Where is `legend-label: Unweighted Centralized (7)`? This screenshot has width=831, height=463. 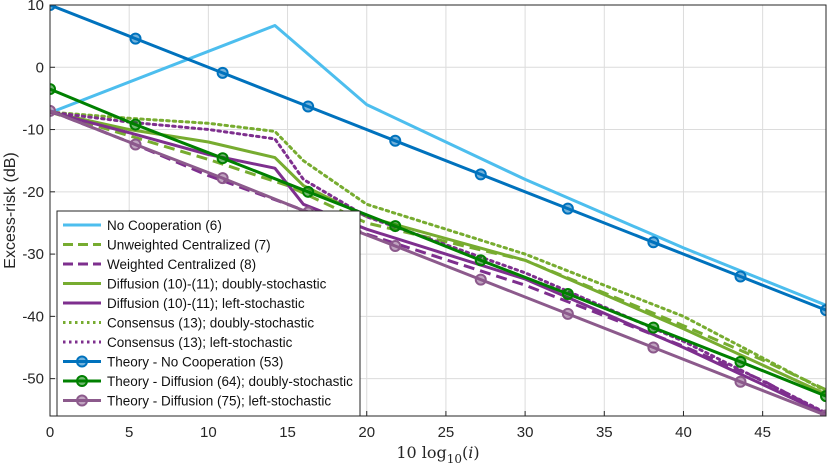 legend-label: Unweighted Centralized (7) is located at coordinates (189, 245).